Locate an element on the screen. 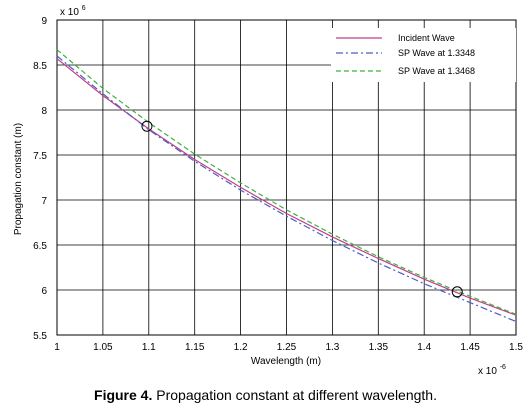 Image resolution: width=531 pixels, height=412 pixels. x-ticks: 1 1.05 1.1 1.15 1.2 1.25 1.3 1.35 1.4 1.45 1.5 is located at coordinates (288, 347).